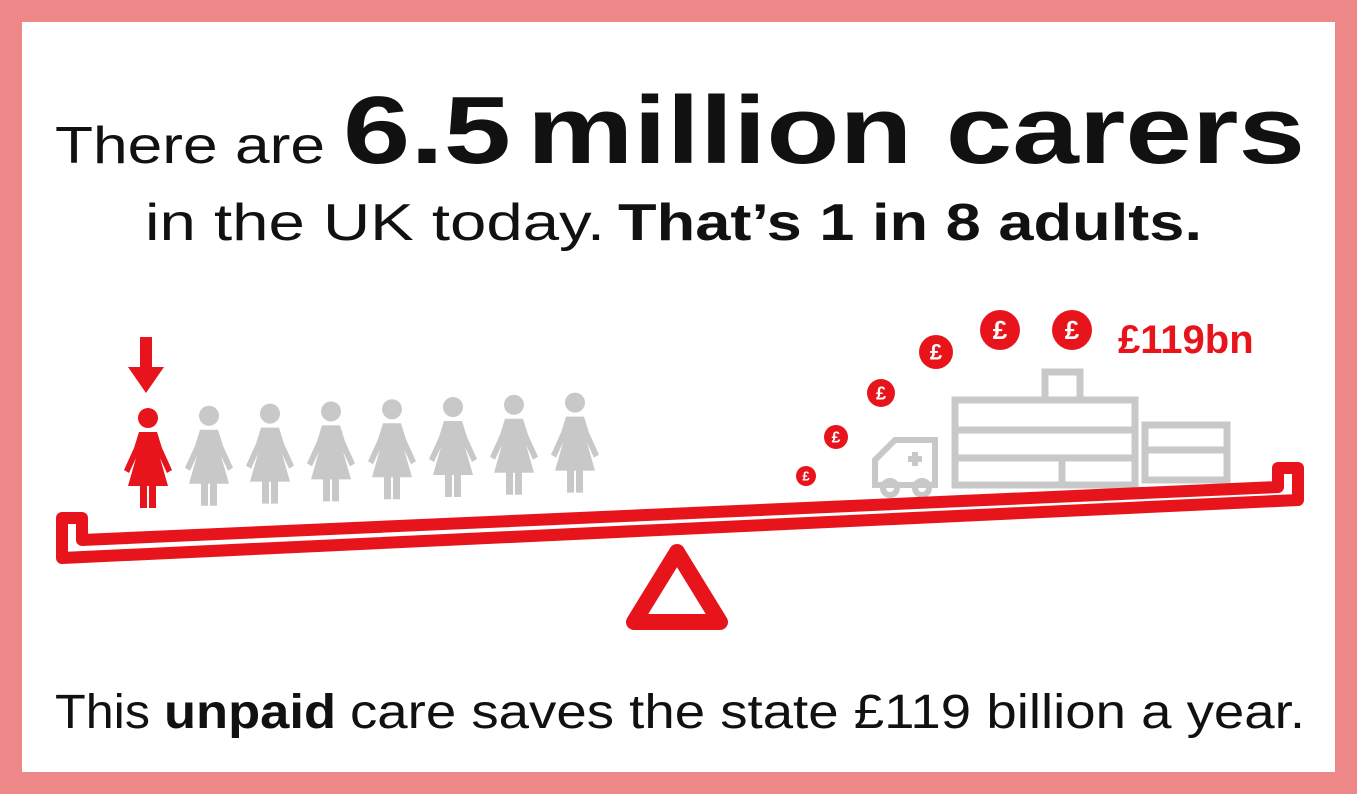 This screenshot has width=1357, height=794. I want to click on ambulance, so click(905, 467).